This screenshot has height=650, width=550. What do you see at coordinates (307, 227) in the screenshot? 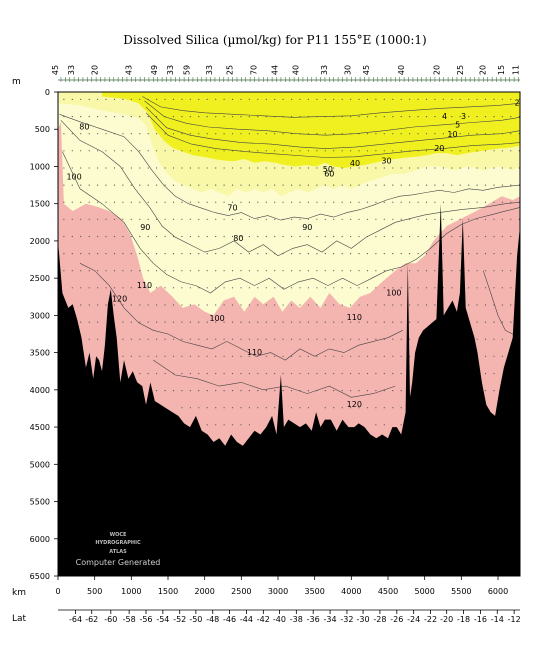
I see `contour-label: 90` at bounding box center [307, 227].